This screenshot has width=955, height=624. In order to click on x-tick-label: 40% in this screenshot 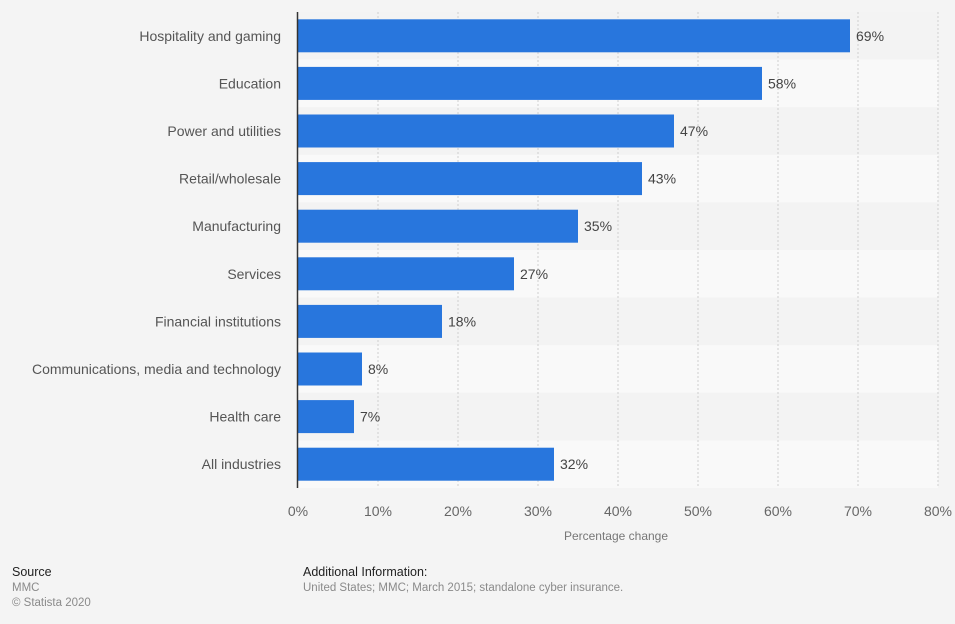, I will do `click(618, 511)`.